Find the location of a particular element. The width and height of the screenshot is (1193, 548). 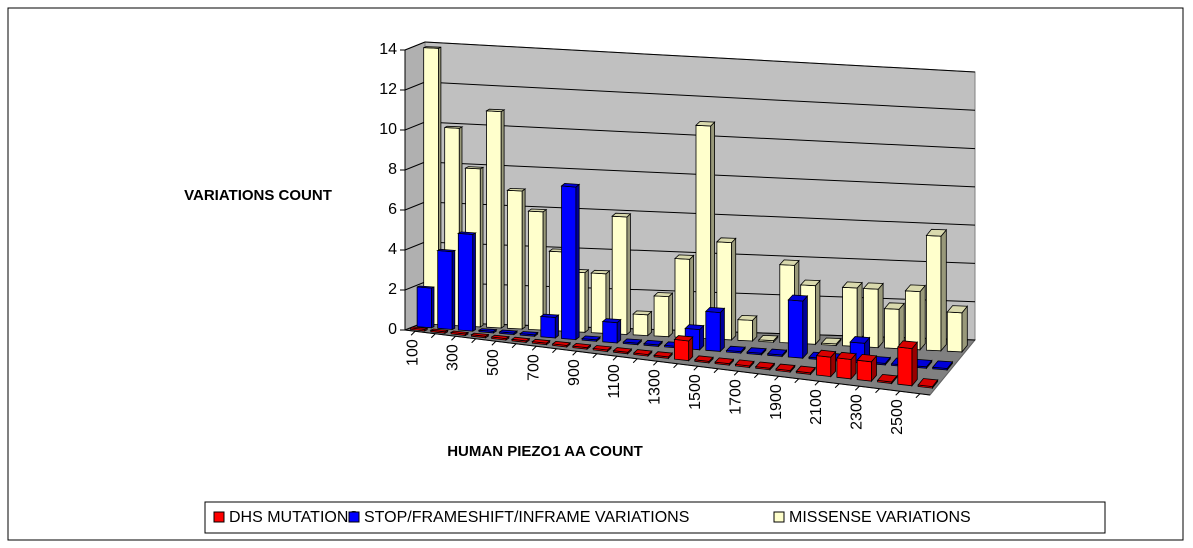

x-tick-label: 1500 is located at coordinates (695, 392).